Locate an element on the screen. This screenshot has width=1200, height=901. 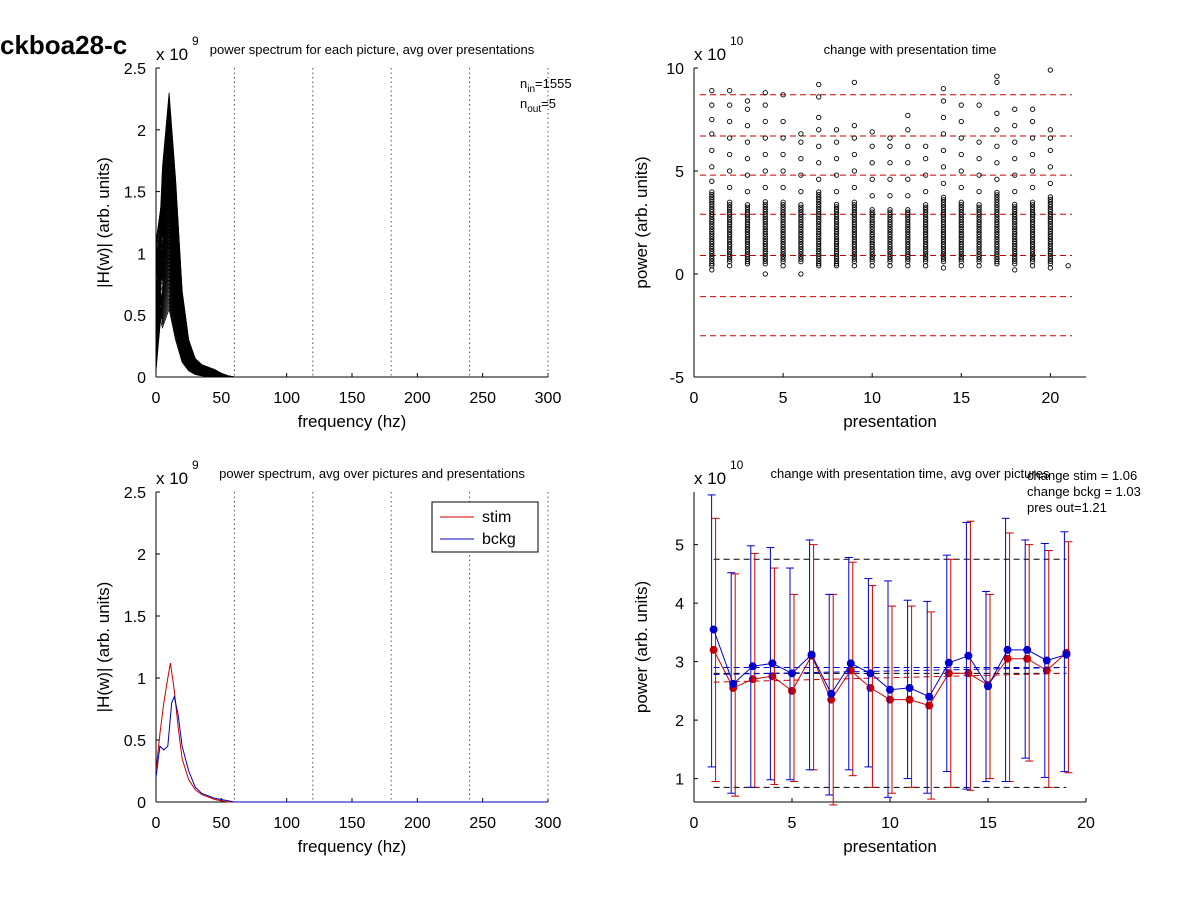
y-axis-label: power (arb. units) is located at coordinates (641, 647).